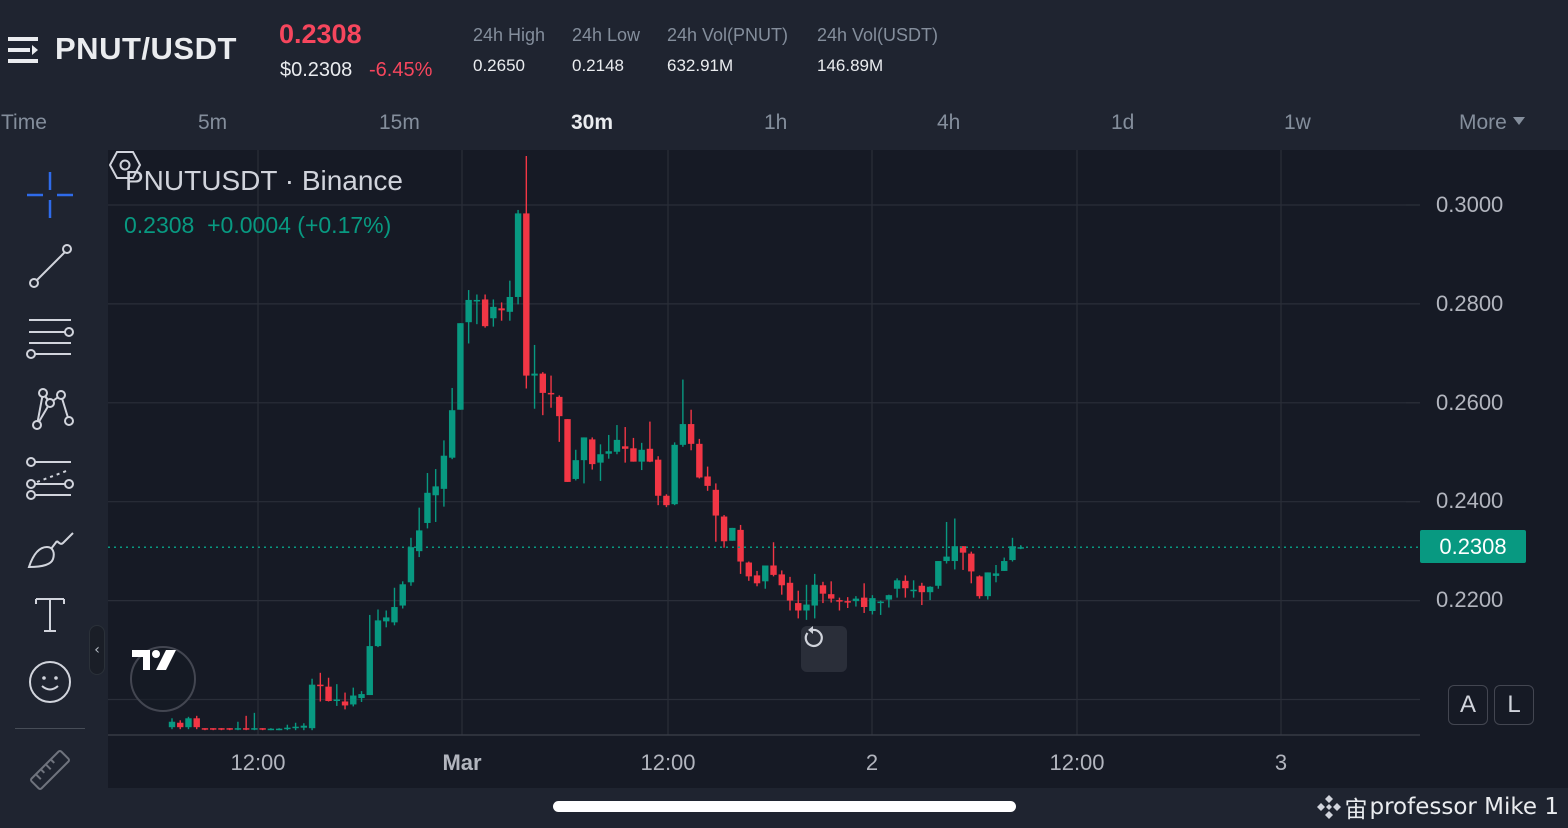  I want to click on home-indicator, so click(784, 806).